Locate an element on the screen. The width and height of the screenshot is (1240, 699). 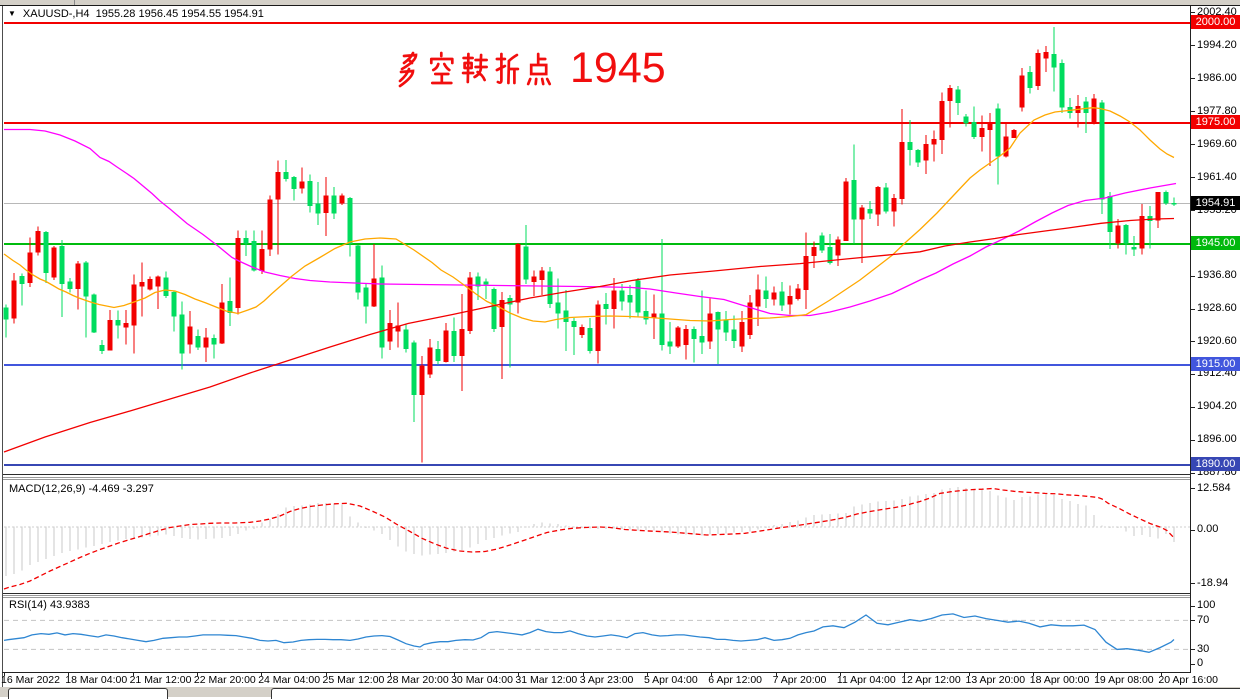
hline-1945 is located at coordinates (597, 244).